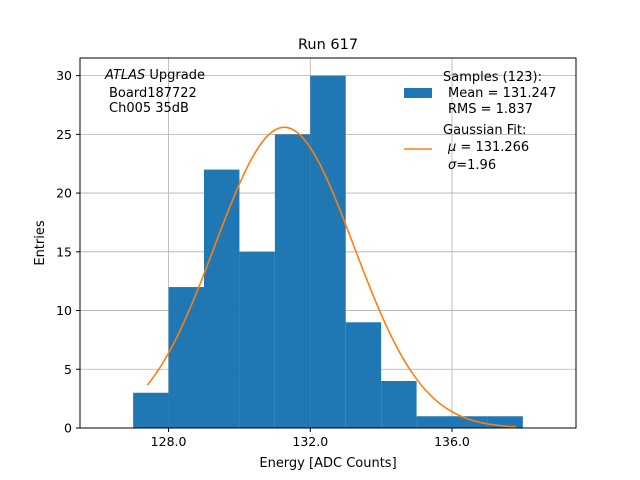 The width and height of the screenshot is (640, 480). What do you see at coordinates (149, 108) in the screenshot?
I see `channel-label: Ch005 35dB` at bounding box center [149, 108].